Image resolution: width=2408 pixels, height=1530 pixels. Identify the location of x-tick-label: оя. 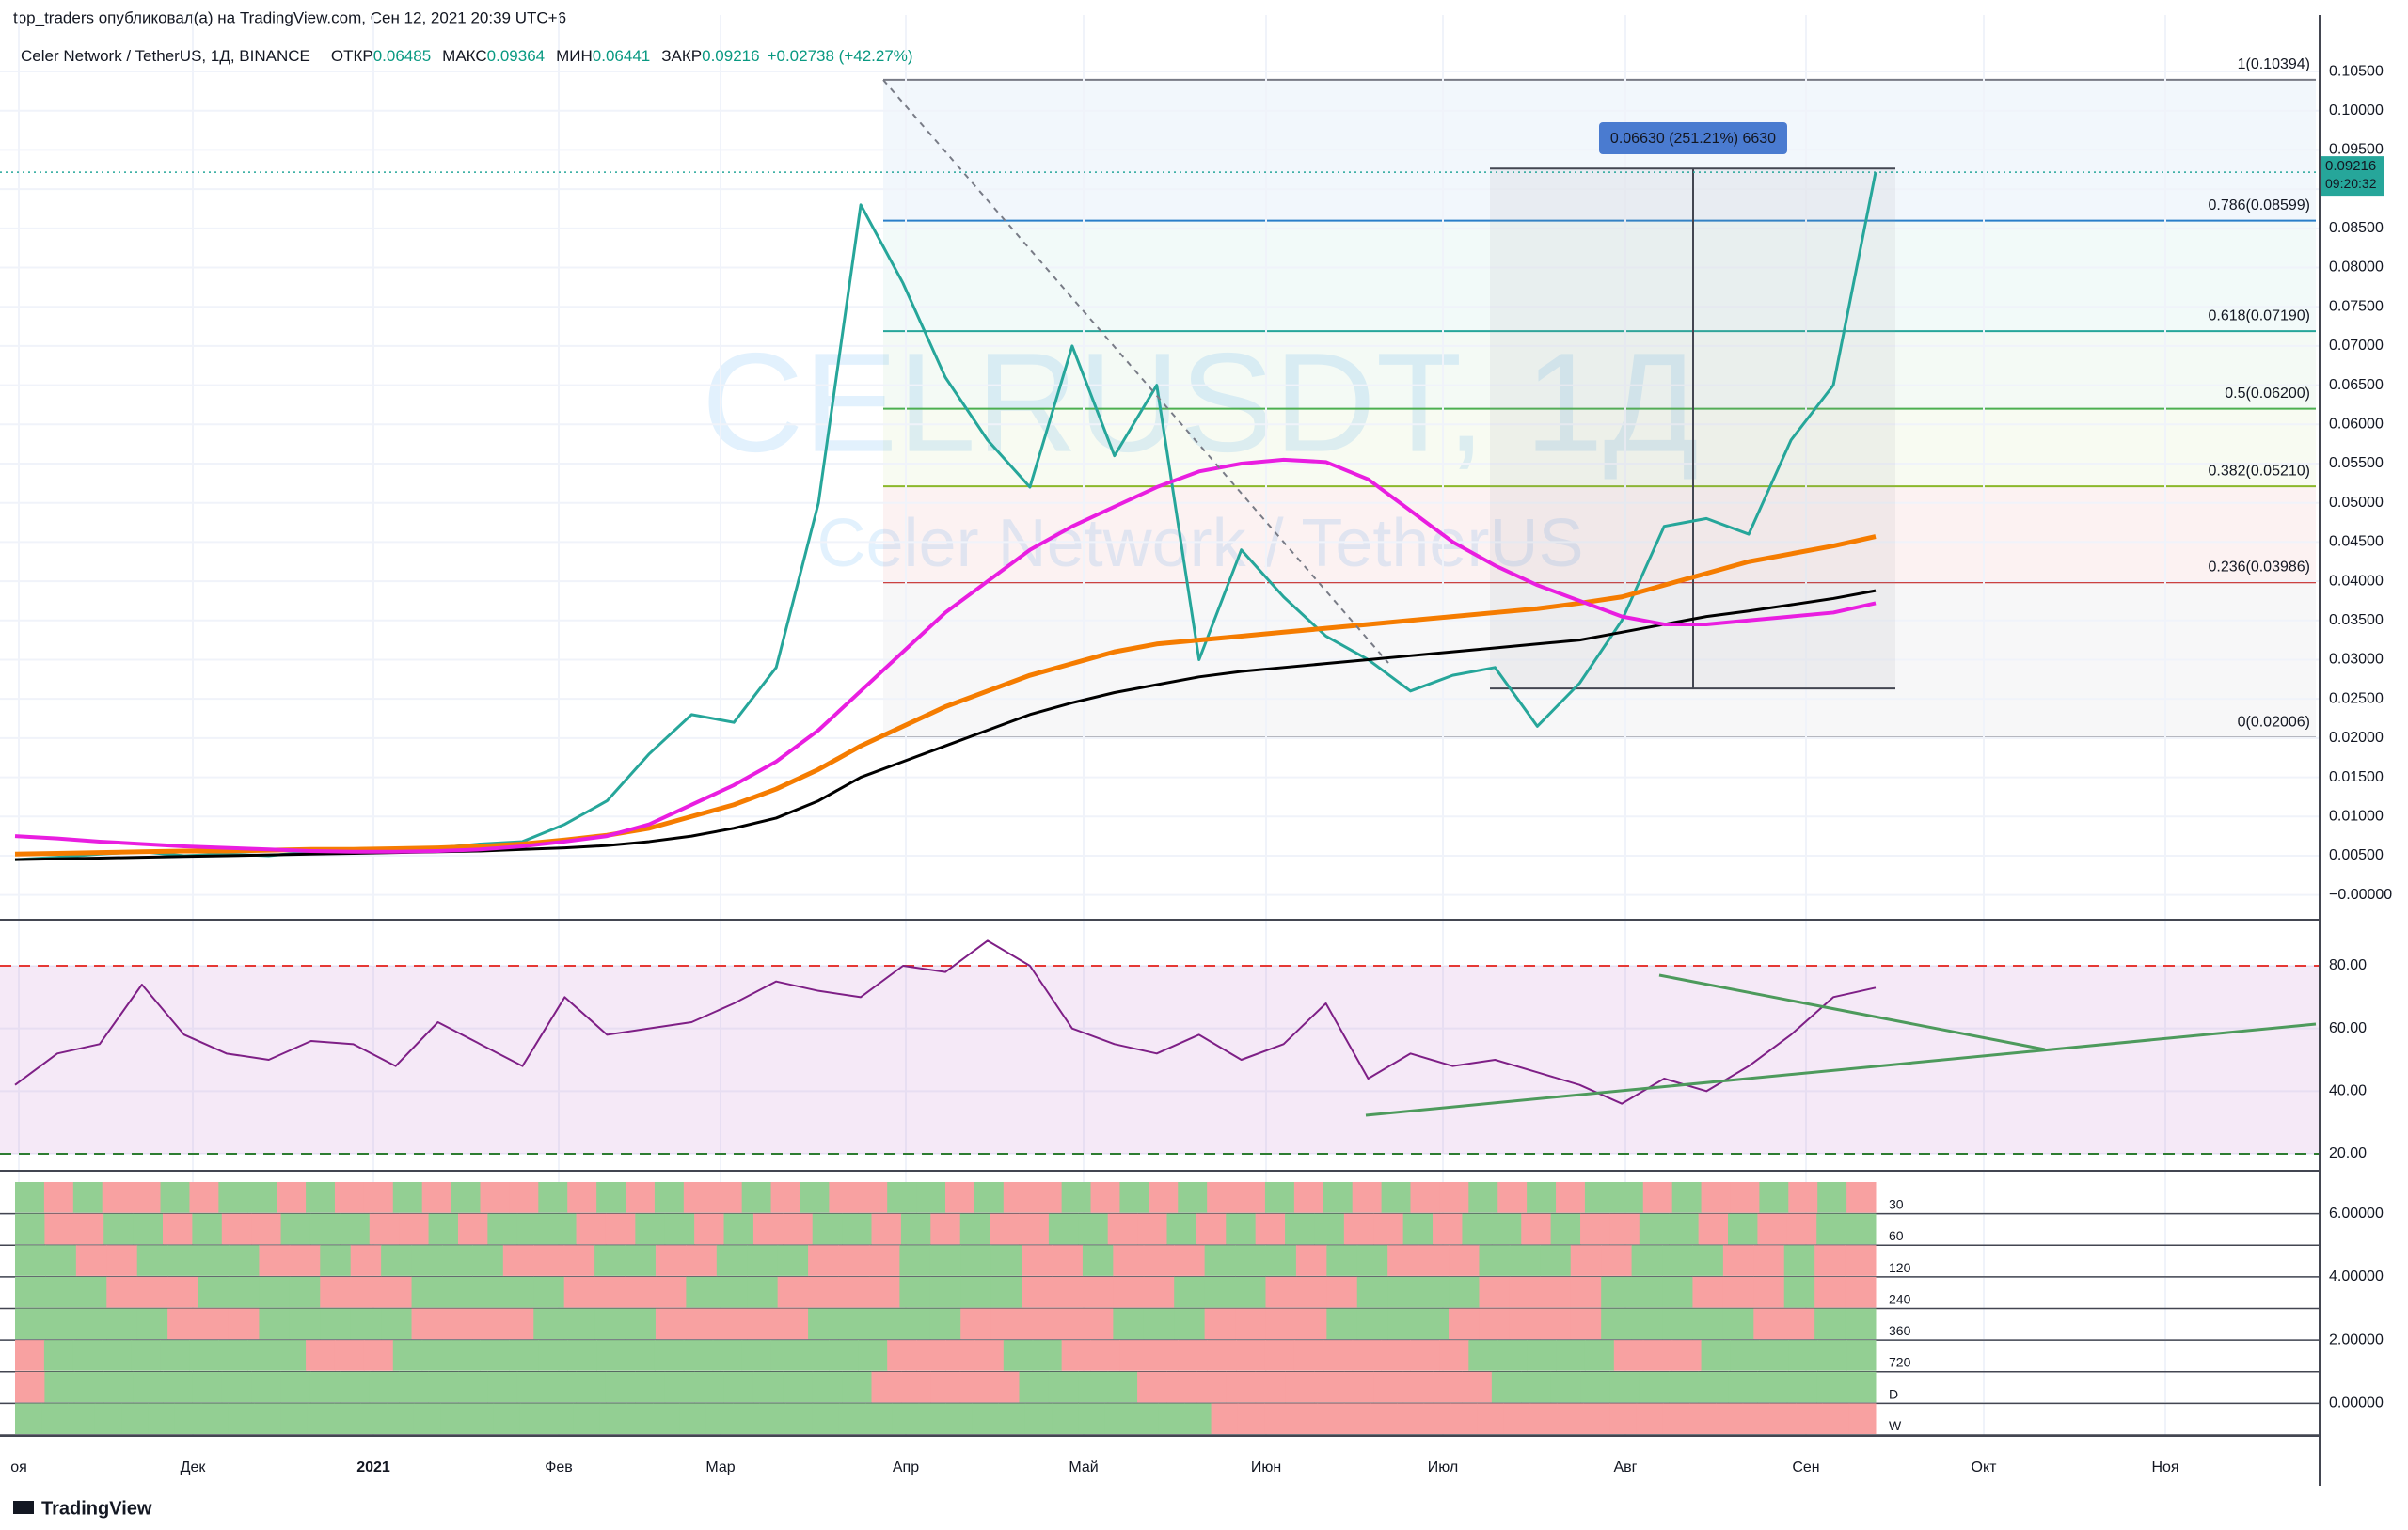
(18, 1467).